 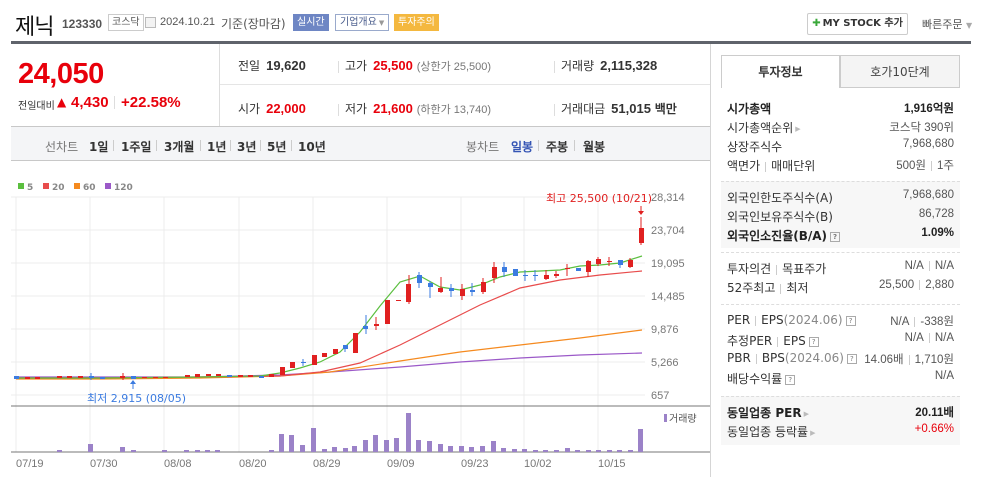 I want to click on trade-value: 거래대금 51,015 백만, so click(x=615, y=108).